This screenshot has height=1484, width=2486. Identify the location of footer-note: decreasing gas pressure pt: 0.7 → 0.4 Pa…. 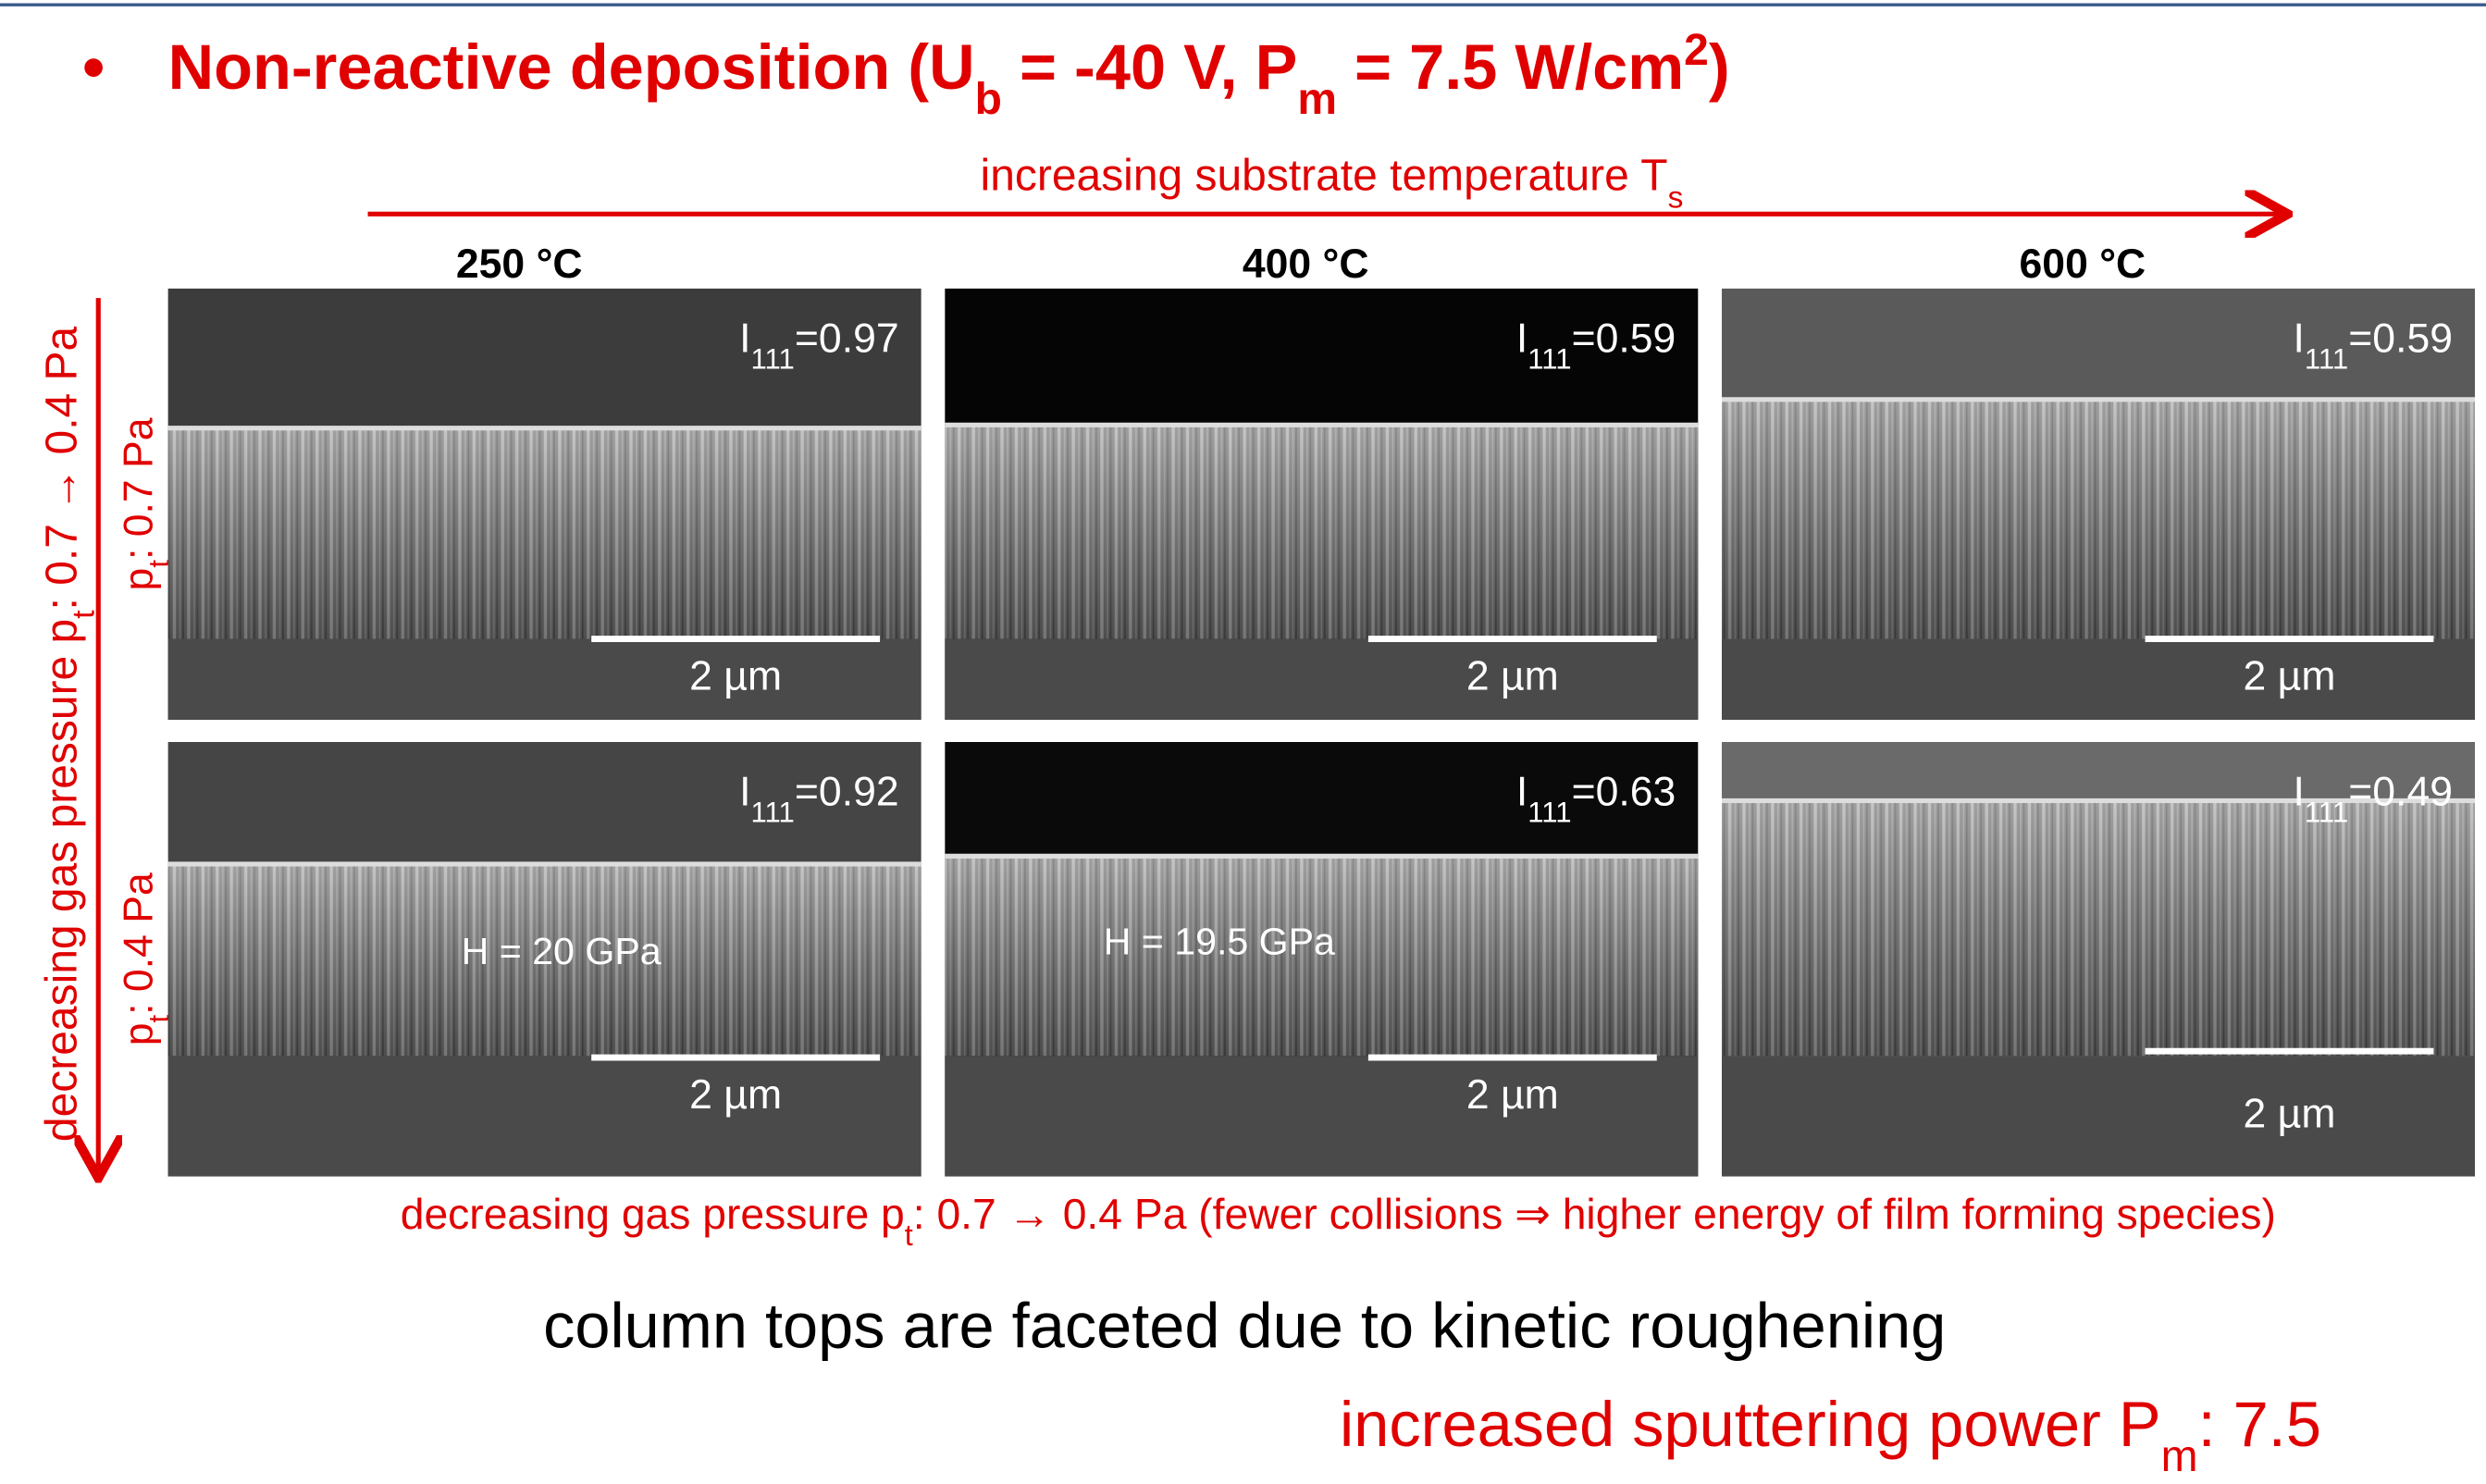
(1338, 1221).